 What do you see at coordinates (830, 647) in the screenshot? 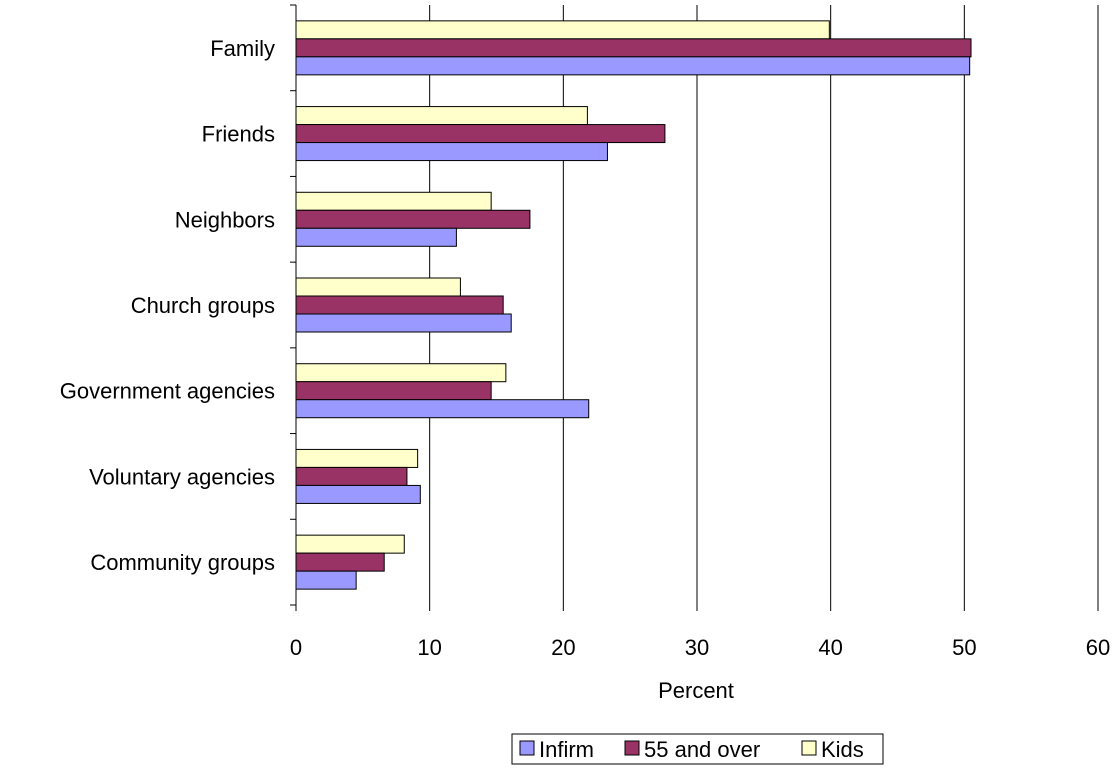
I see `x-tick-label: 40` at bounding box center [830, 647].